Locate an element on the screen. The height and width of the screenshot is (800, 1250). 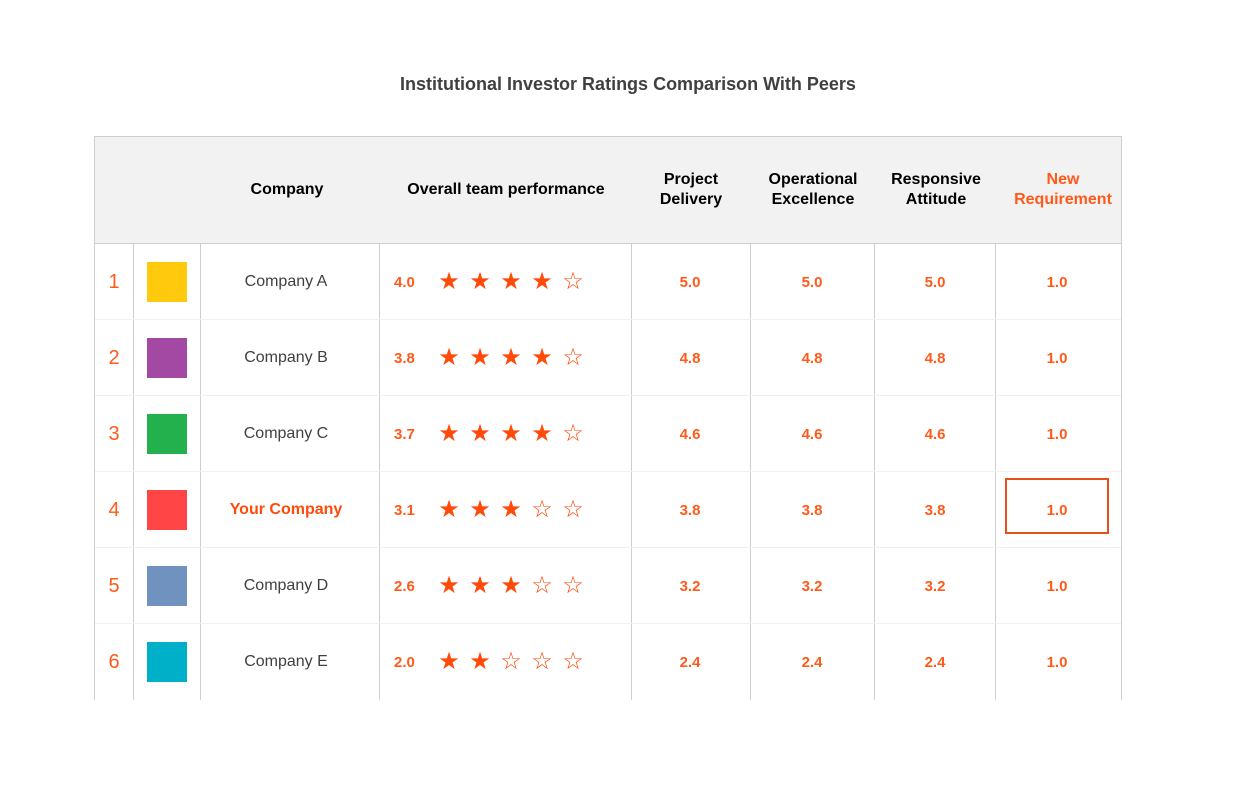
operational-excellence-value: 3.8 is located at coordinates (812, 510).